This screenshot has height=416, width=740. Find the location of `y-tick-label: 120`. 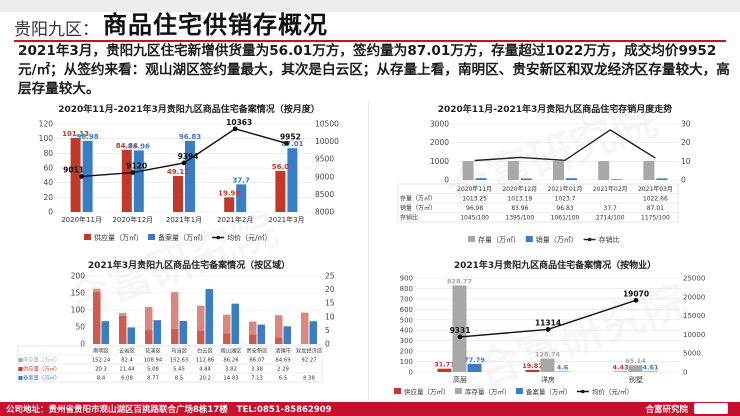

y-tick-label: 120 is located at coordinates (46, 124).